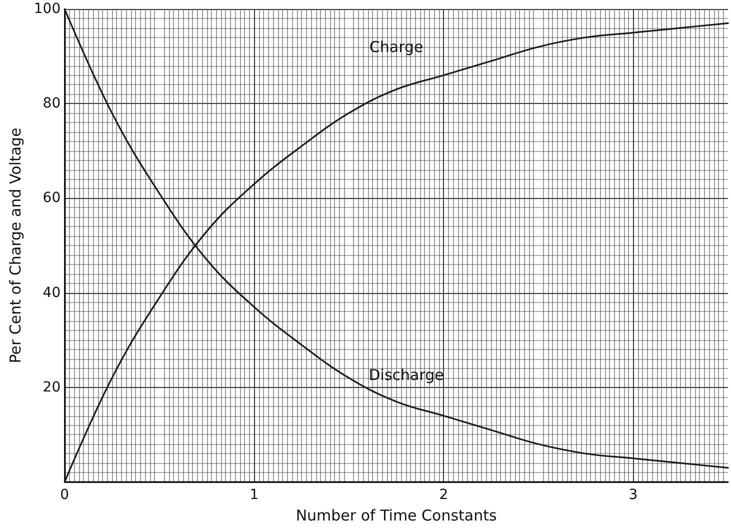 The height and width of the screenshot is (528, 731). I want to click on x-tick-label: 0, so click(65, 495).